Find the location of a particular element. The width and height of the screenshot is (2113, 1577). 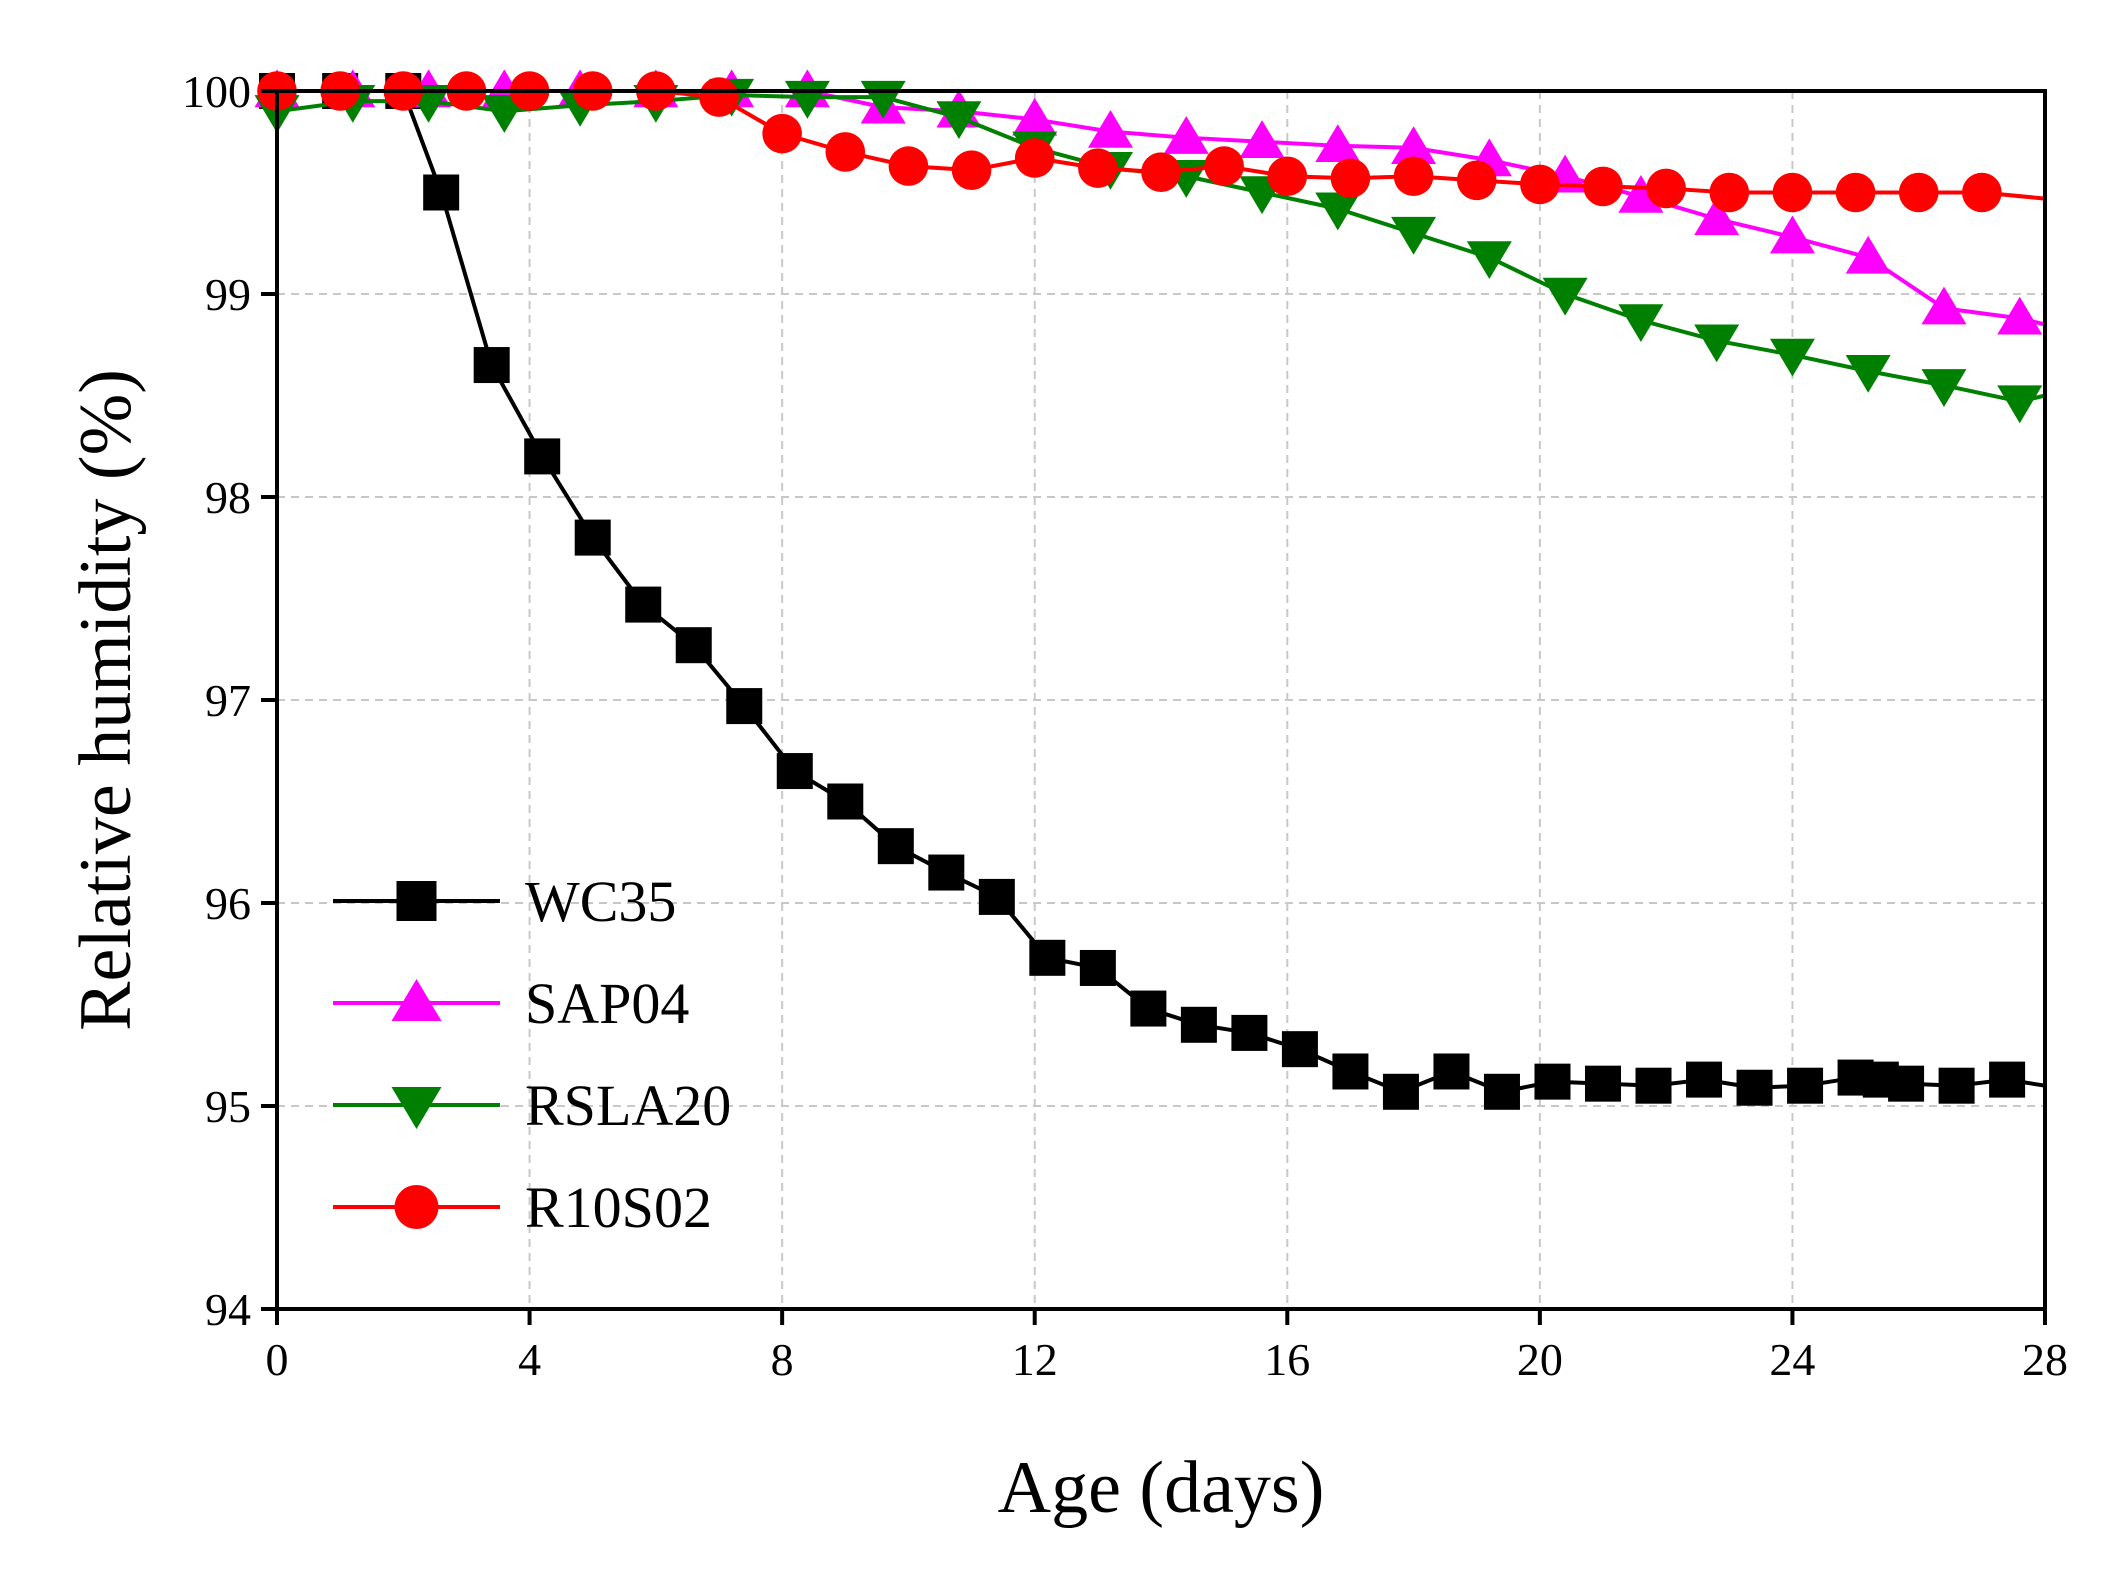

y-tick-label: 97 is located at coordinates (228, 700).